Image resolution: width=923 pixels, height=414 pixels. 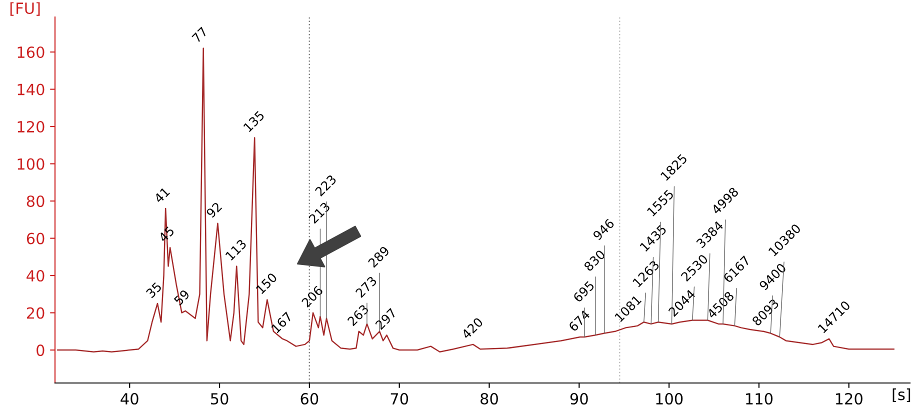 What do you see at coordinates (200, 34) in the screenshot?
I see `annotation: 77` at bounding box center [200, 34].